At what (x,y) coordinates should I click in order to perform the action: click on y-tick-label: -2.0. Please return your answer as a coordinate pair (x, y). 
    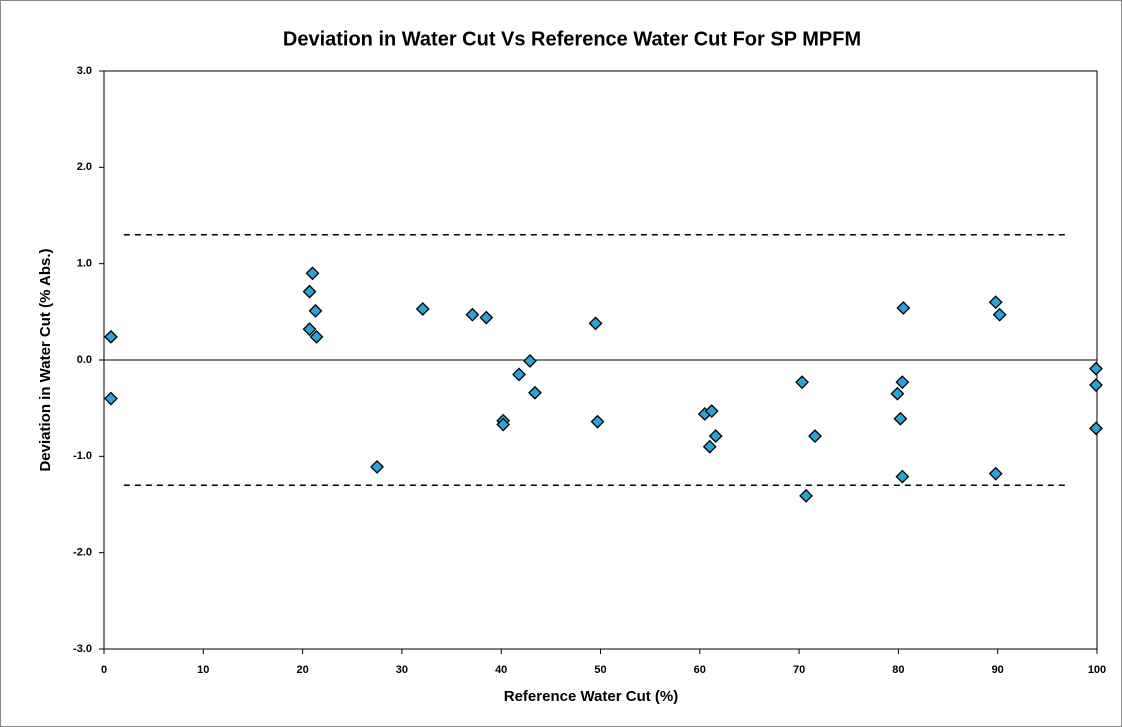
    Looking at the image, I should click on (82, 553).